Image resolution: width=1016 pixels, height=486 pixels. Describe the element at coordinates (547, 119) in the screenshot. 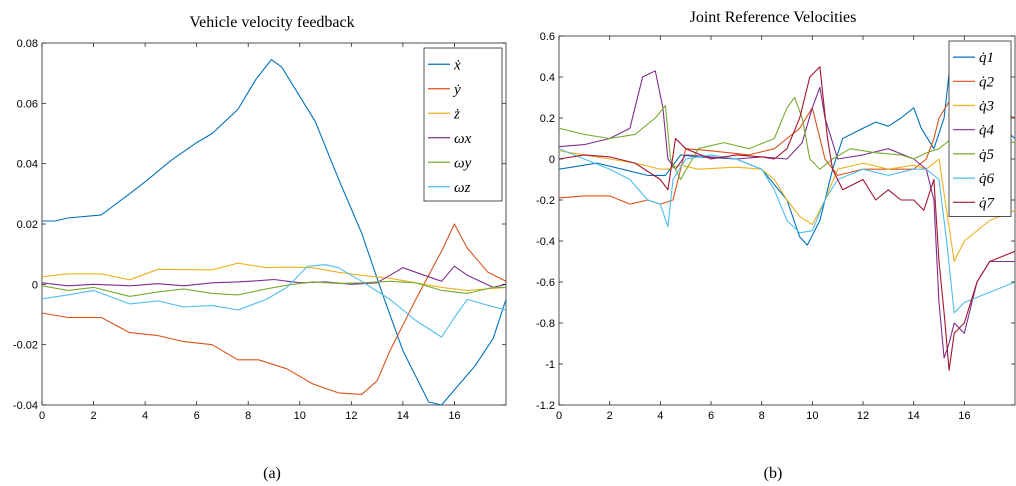

I see `y-tick-label: 0.2` at that location.